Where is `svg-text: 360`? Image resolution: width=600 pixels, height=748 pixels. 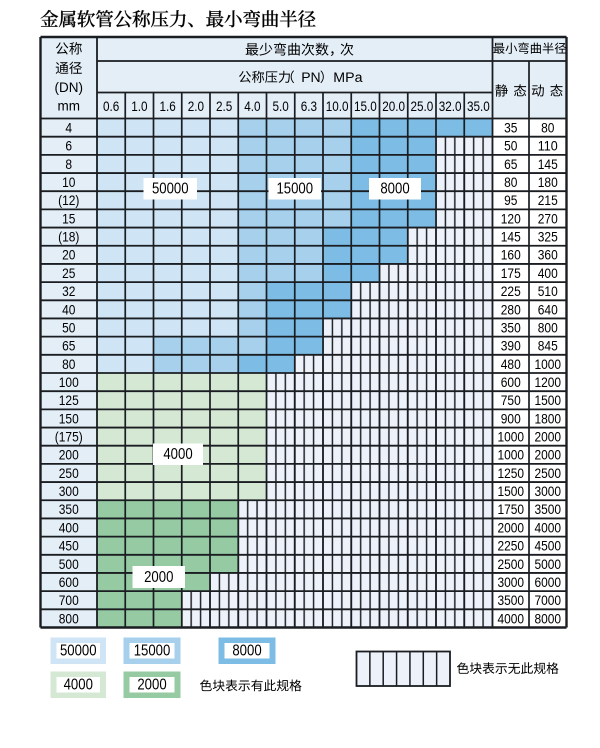 svg-text: 360 is located at coordinates (548, 255).